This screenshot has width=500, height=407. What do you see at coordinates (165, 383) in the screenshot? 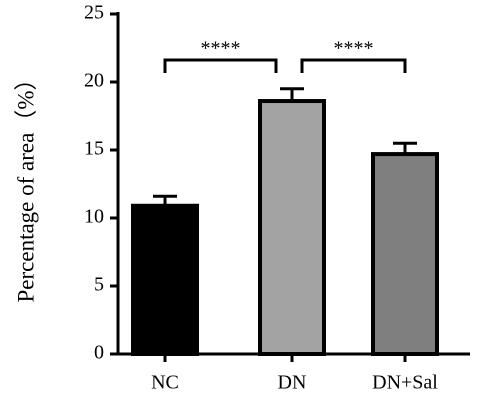
I see `x-tick-label: NC` at bounding box center [165, 383].